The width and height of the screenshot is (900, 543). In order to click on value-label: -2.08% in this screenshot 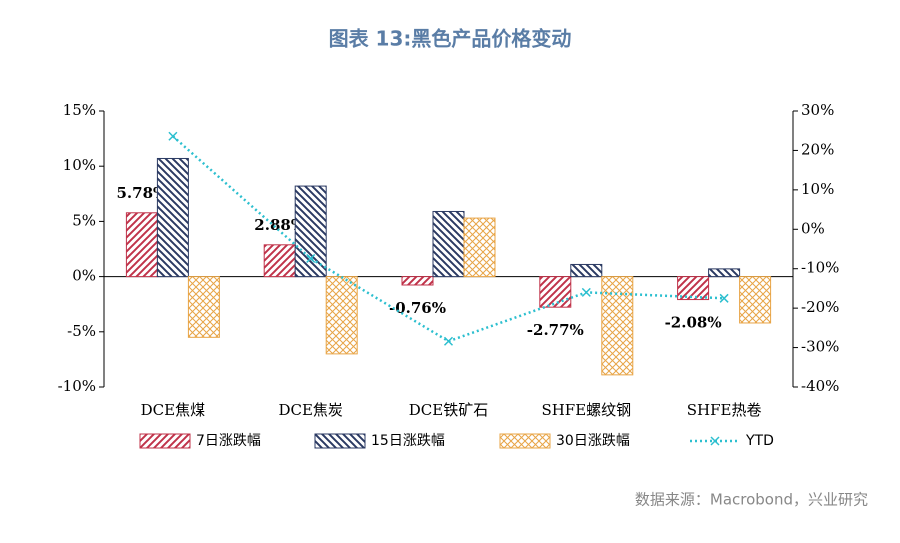, I will do `click(693, 323)`.